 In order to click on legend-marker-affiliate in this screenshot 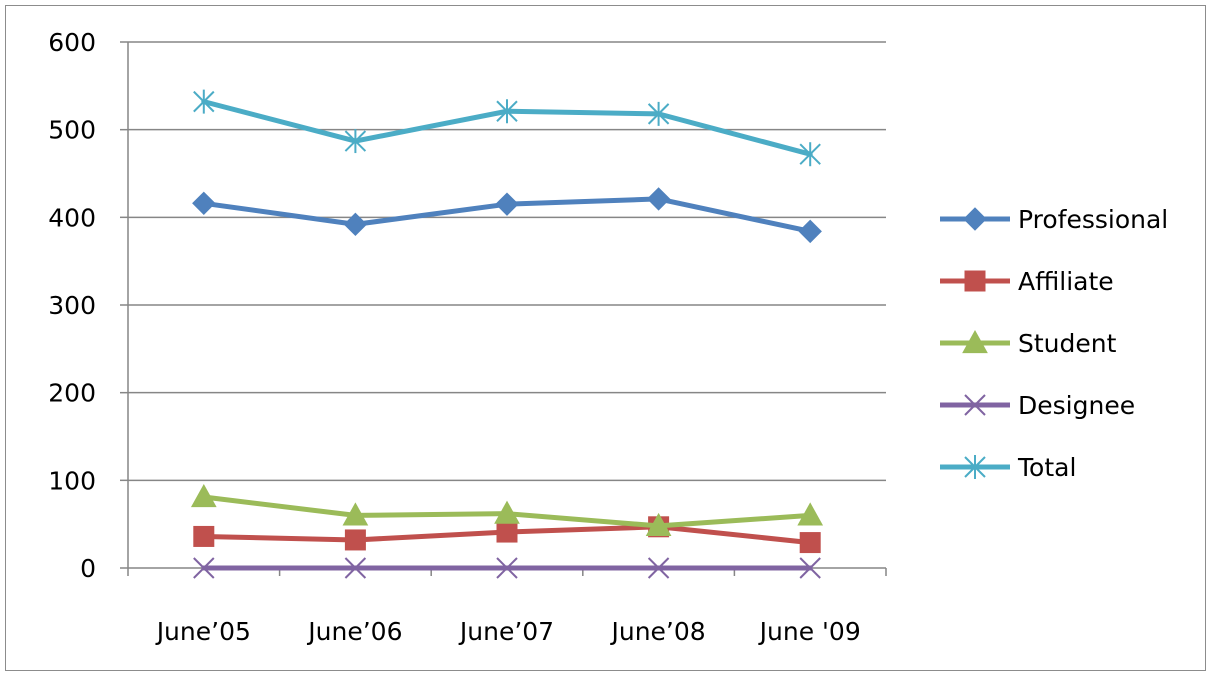, I will do `click(975, 281)`.